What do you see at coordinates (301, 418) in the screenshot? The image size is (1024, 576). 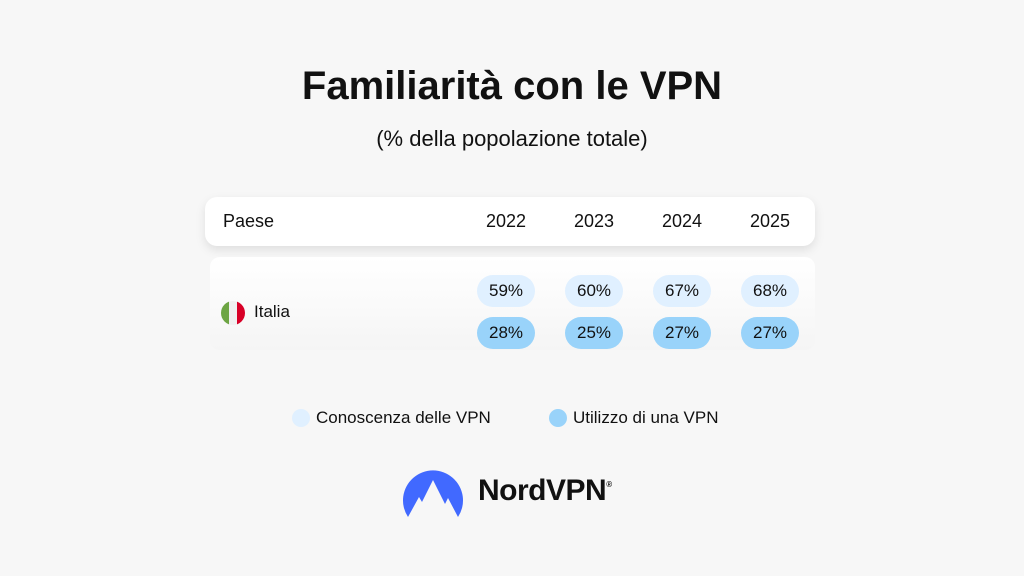 I see `legend-awareness-swatch` at bounding box center [301, 418].